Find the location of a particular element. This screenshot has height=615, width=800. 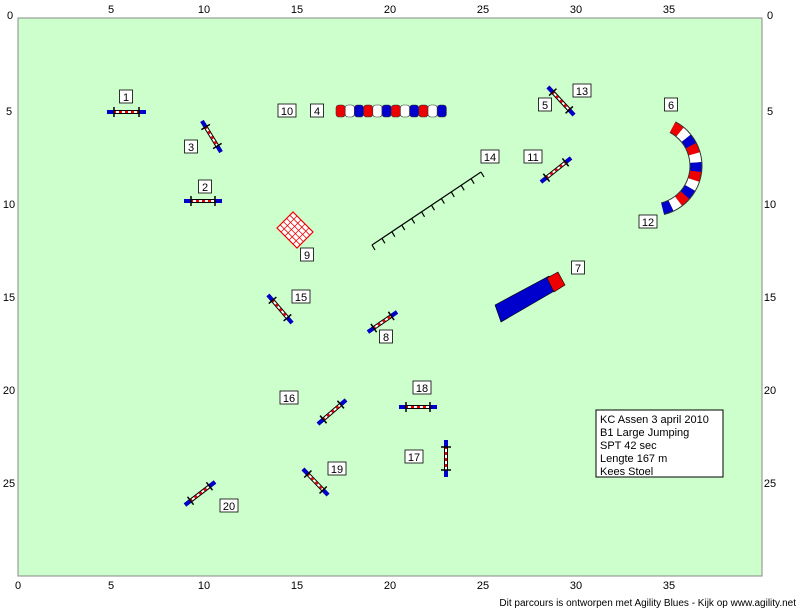

obstacle-number: 19 is located at coordinates (337, 470).